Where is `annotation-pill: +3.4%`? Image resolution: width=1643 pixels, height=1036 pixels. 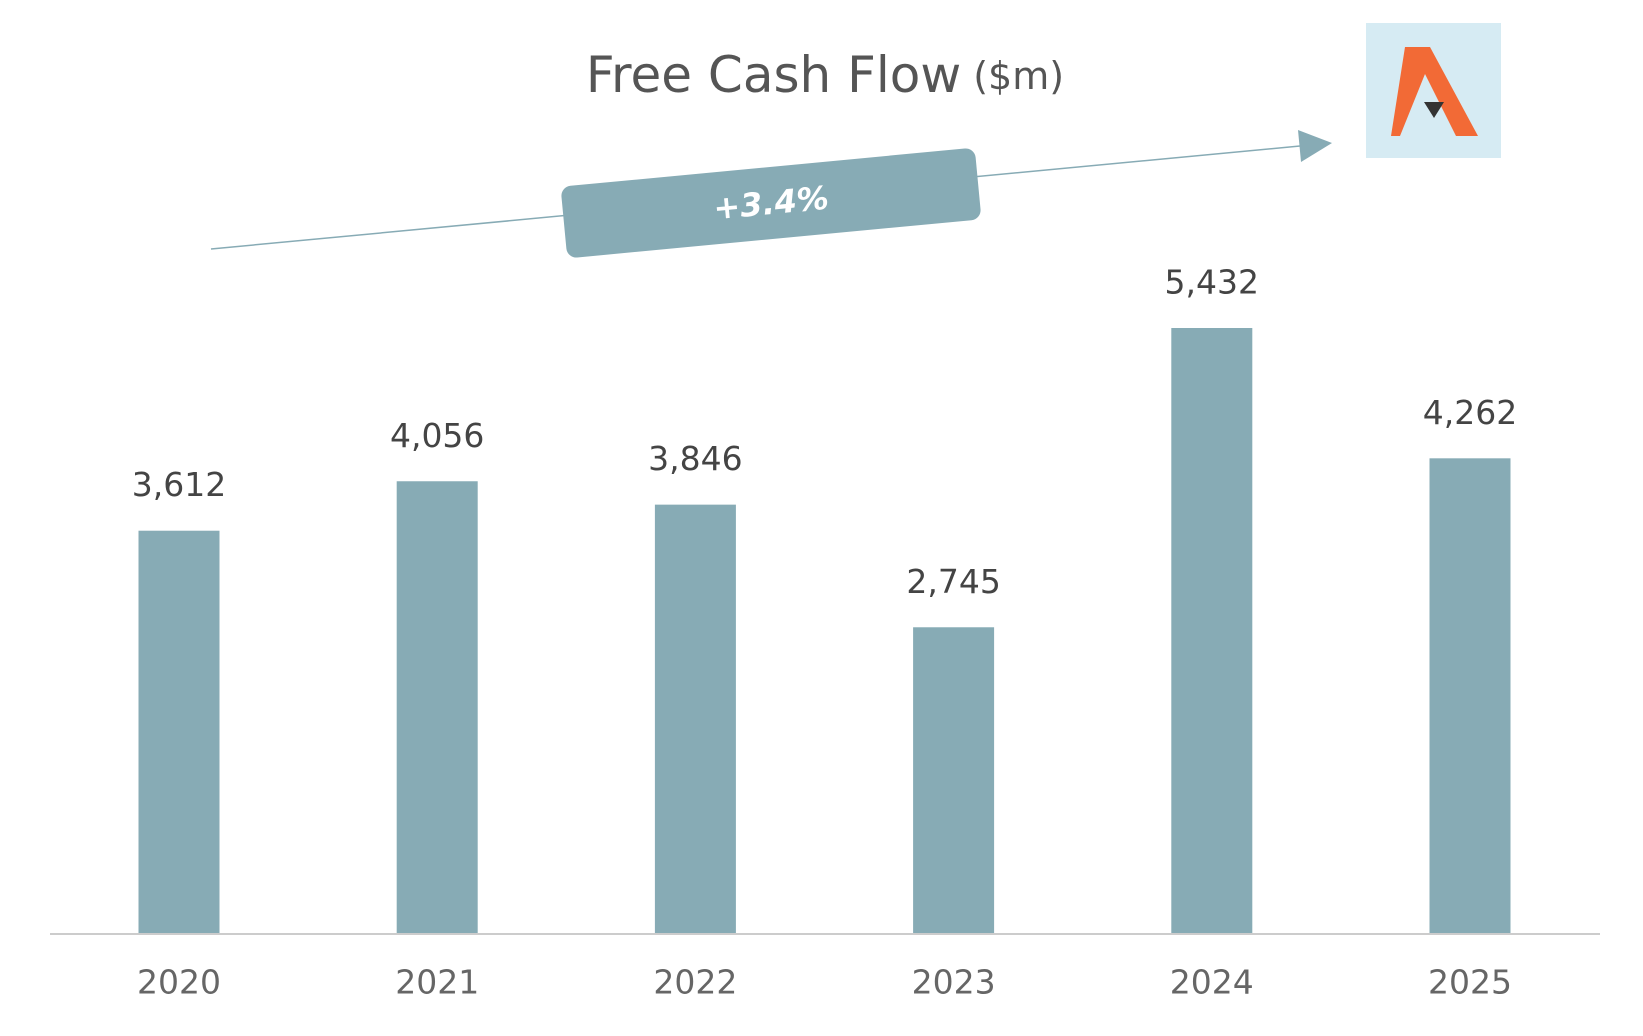
annotation-pill: +3.4% is located at coordinates (771, 203).